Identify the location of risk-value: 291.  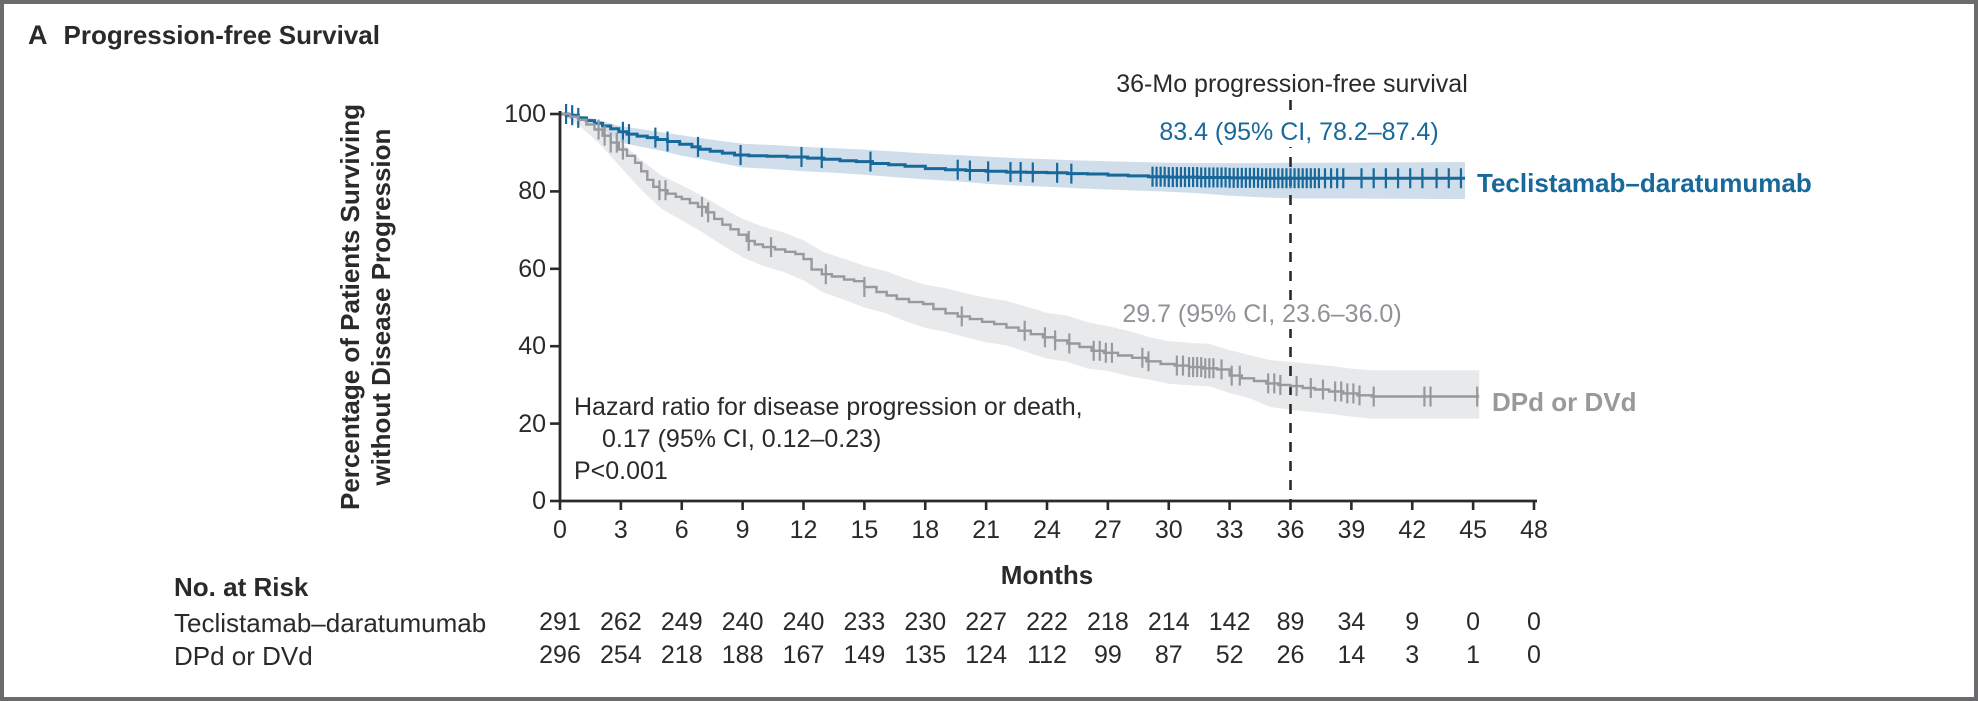
(560, 622).